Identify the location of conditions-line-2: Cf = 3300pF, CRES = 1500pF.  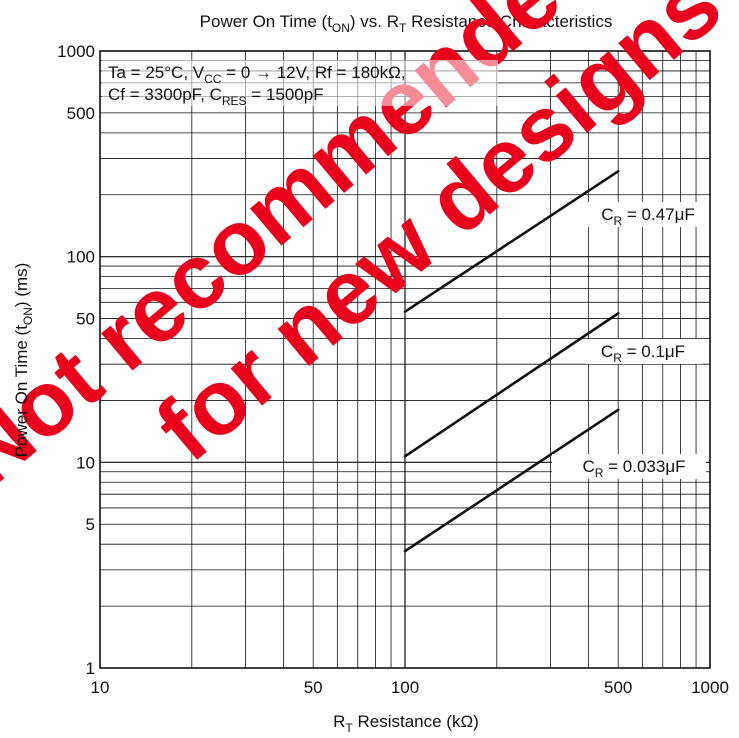
(216, 96).